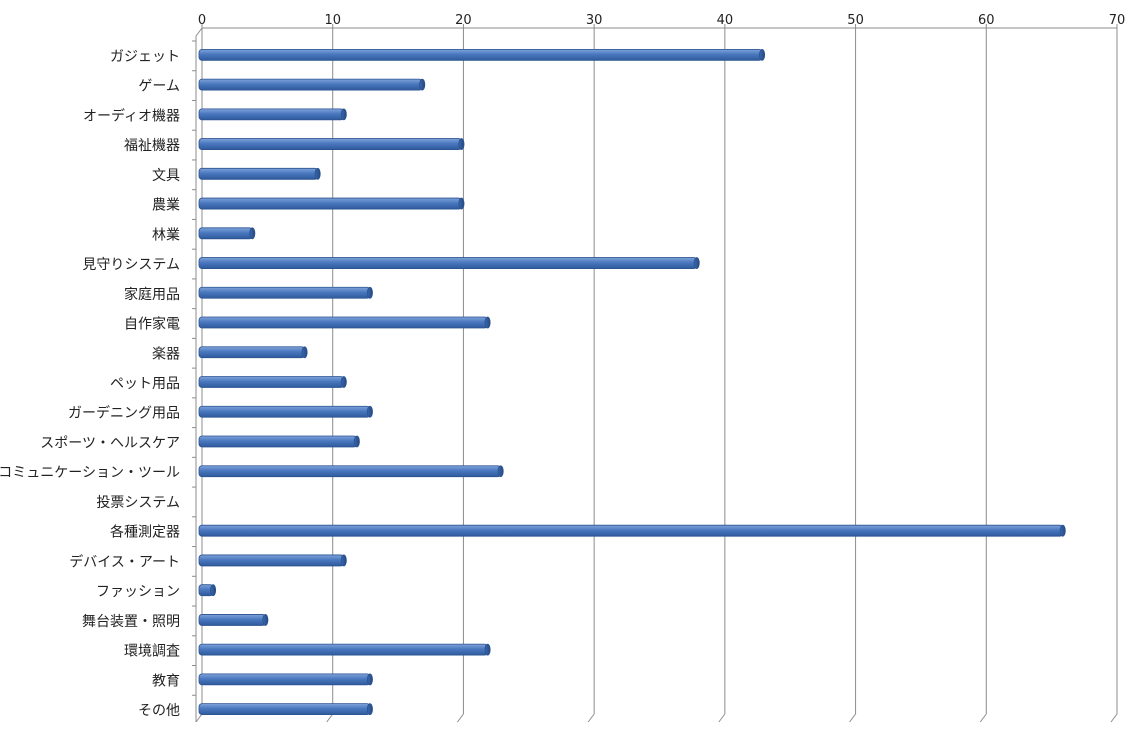 Image resolution: width=1142 pixels, height=742 pixels. What do you see at coordinates (152, 146) in the screenshot?
I see `category-label: 福祉機器` at bounding box center [152, 146].